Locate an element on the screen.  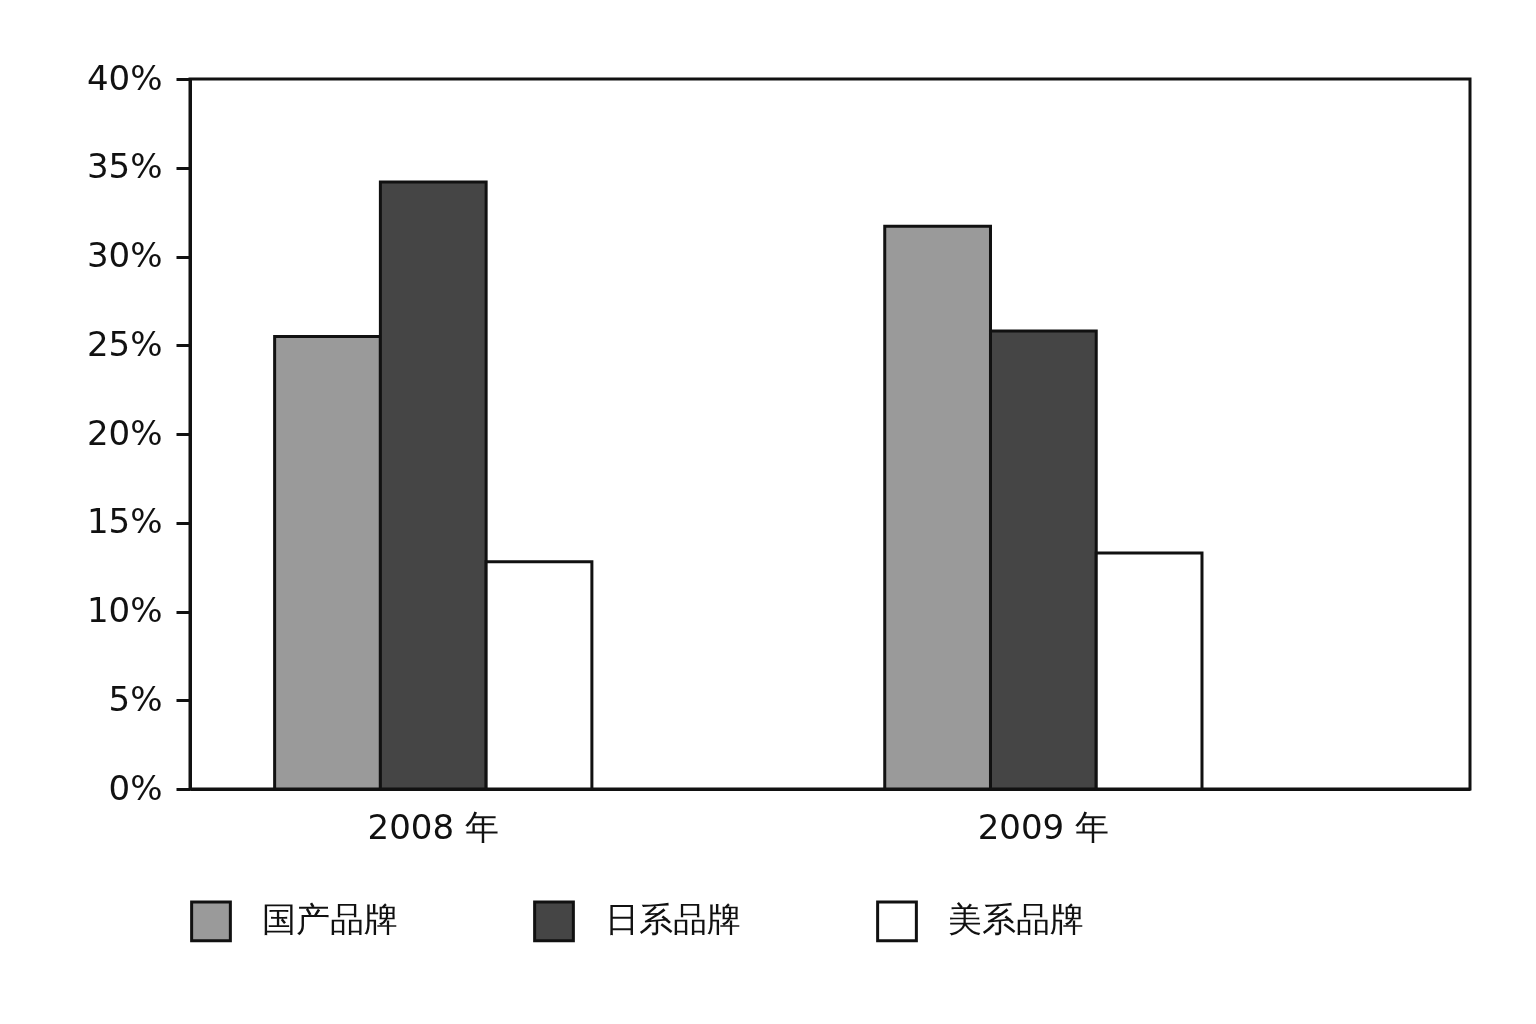
y-tick-label: 25% is located at coordinates (124, 343).